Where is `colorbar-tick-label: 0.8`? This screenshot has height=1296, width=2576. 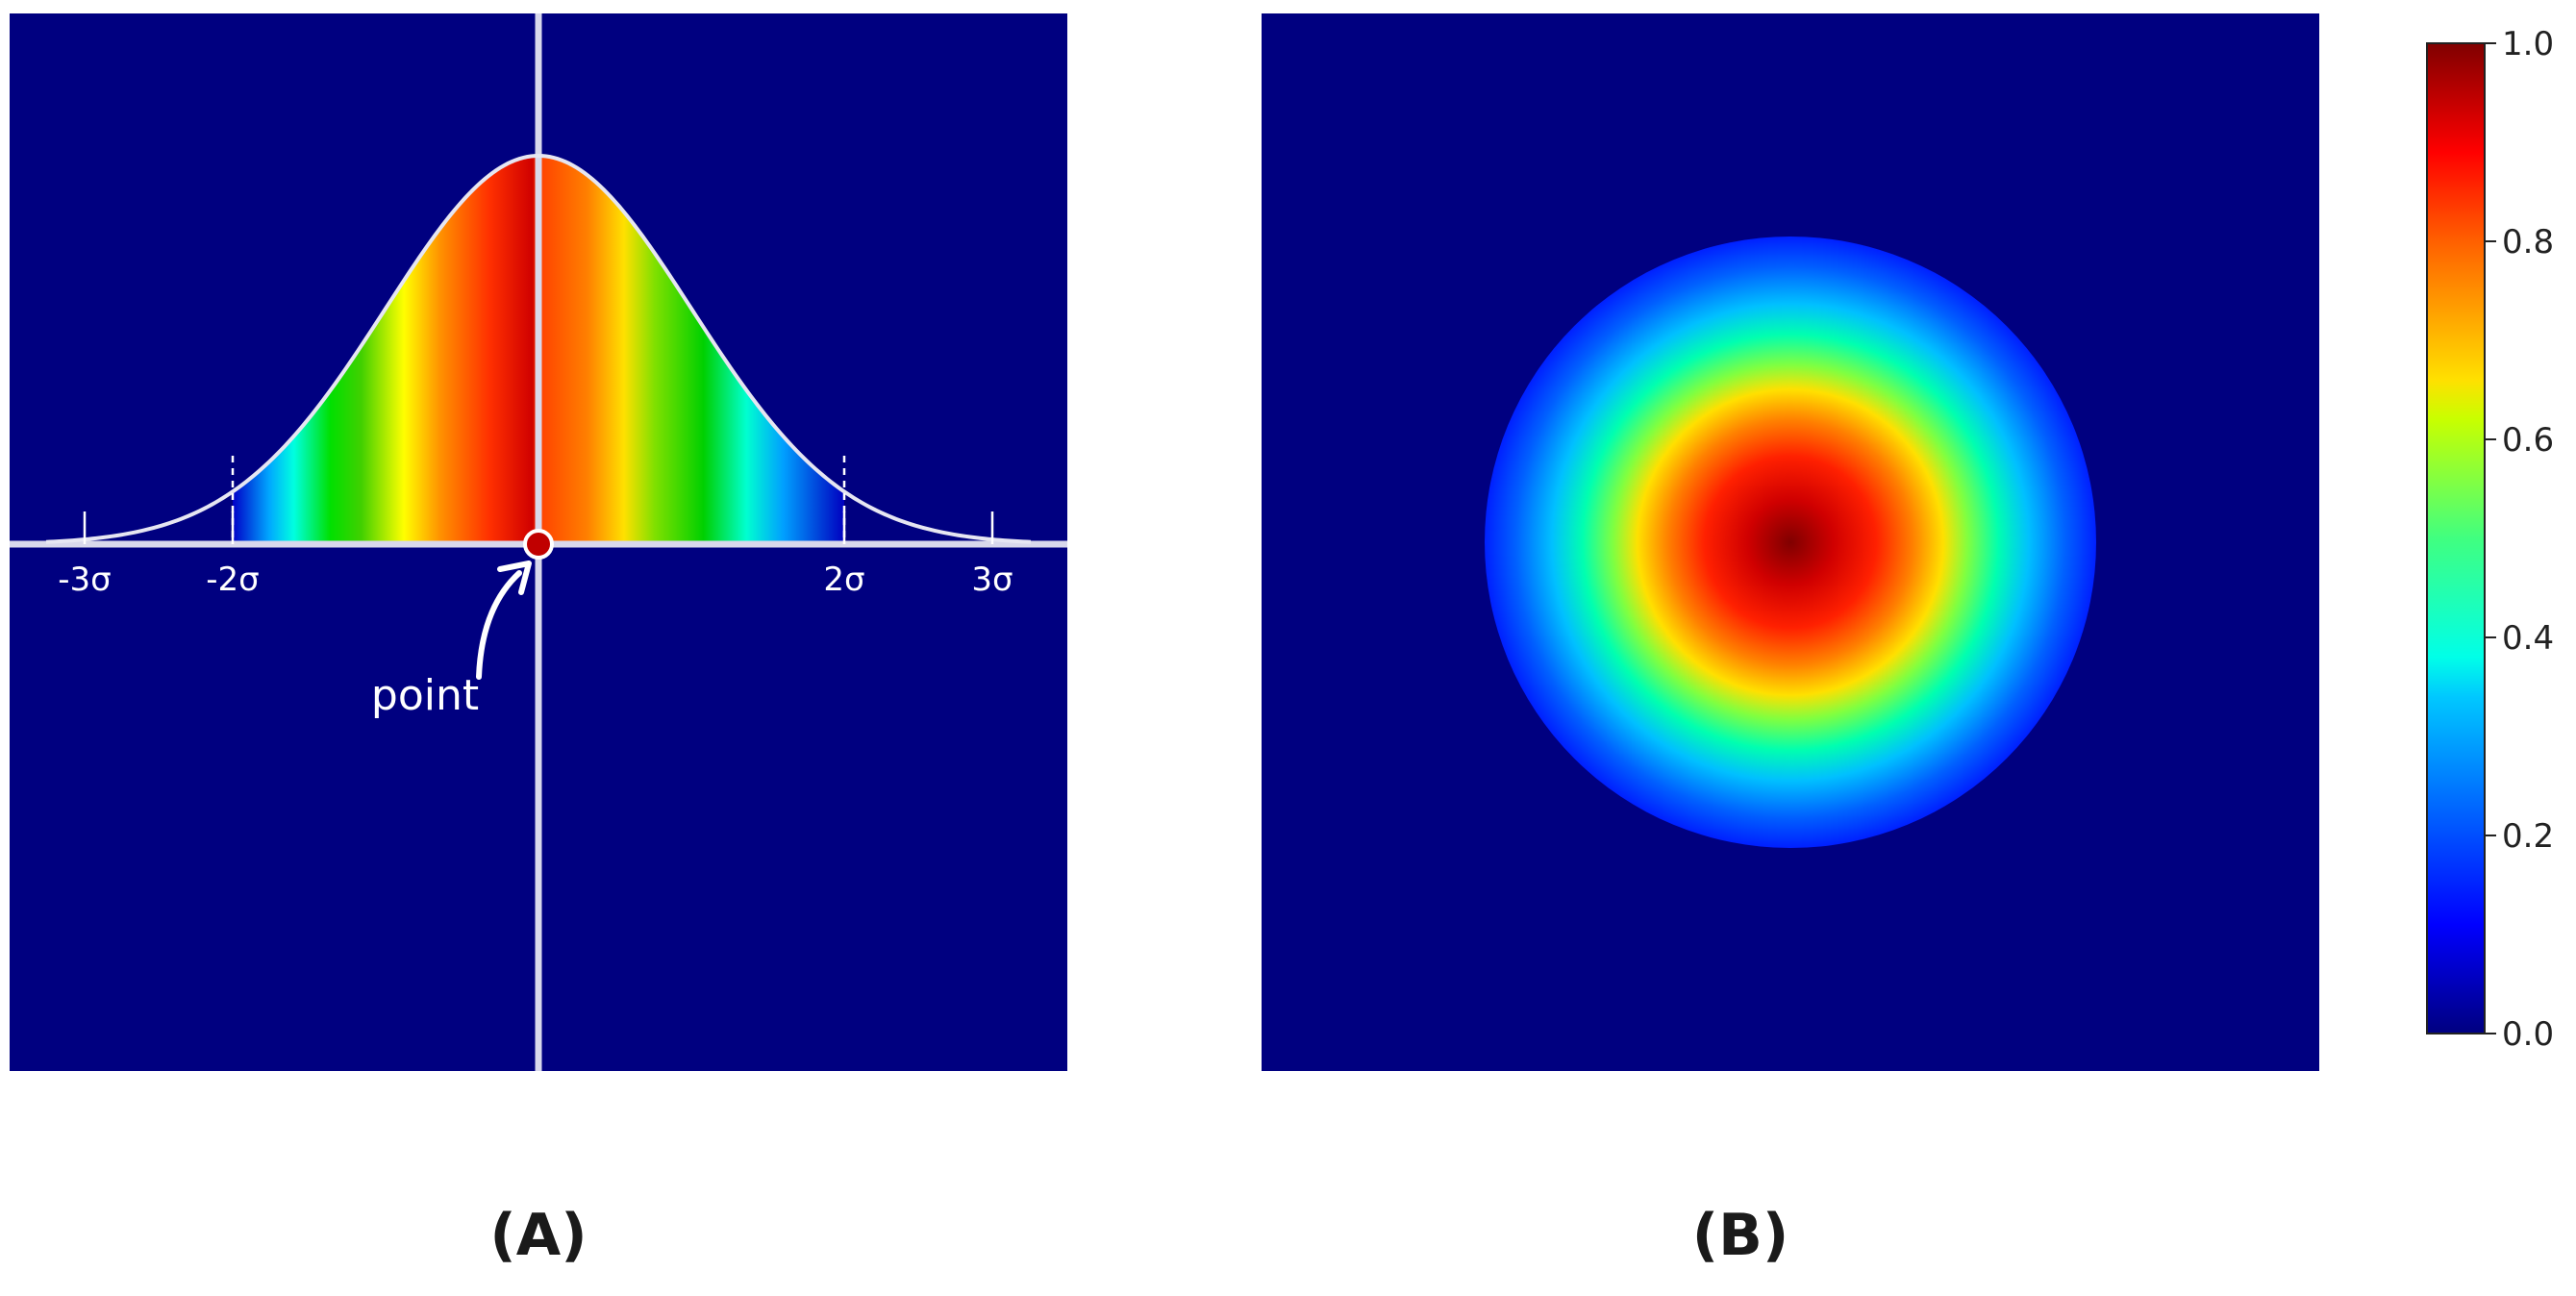 colorbar-tick-label: 0.8 is located at coordinates (2528, 242).